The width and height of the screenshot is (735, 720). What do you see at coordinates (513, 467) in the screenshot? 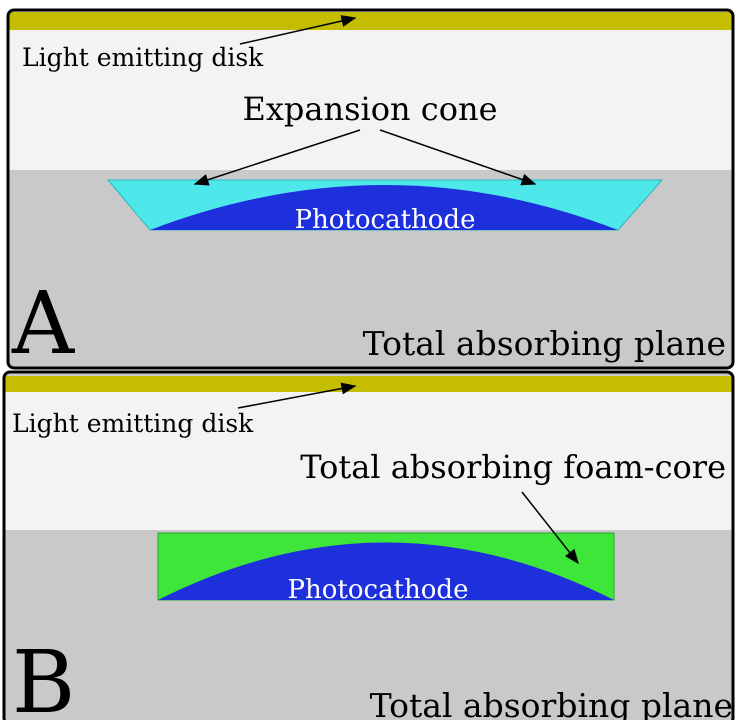
I see `annotation-label: Total absorbing foam-core` at bounding box center [513, 467].